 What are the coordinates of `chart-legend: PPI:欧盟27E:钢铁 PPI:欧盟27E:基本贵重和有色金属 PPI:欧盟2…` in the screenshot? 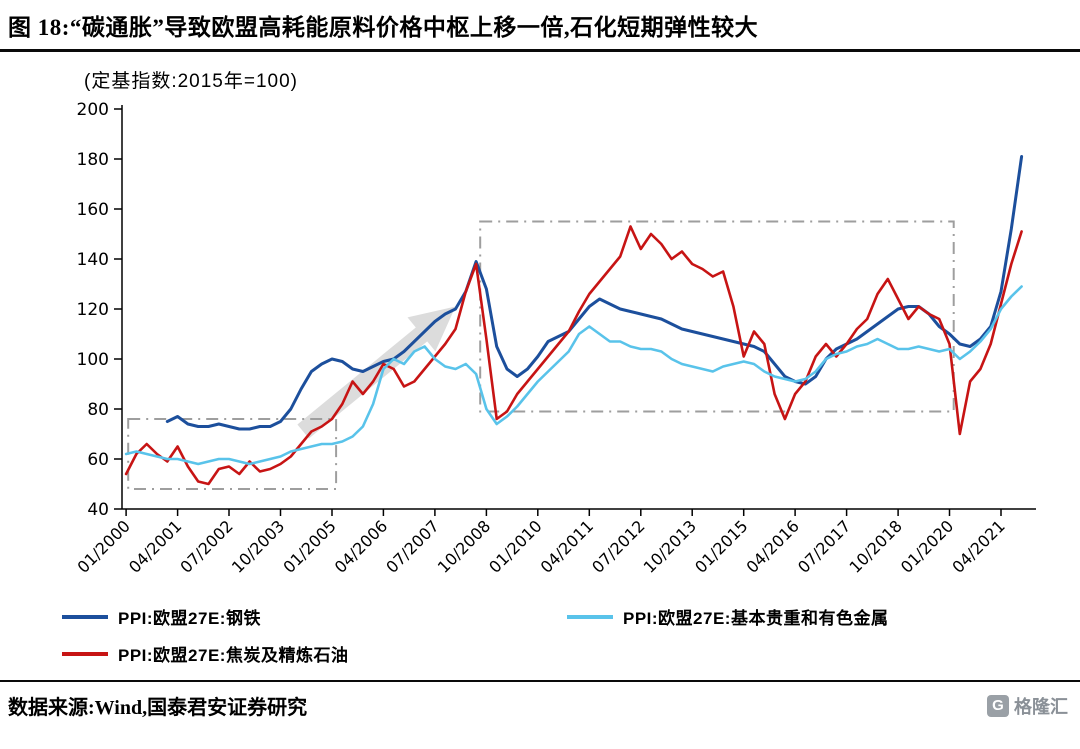 It's located at (571, 635).